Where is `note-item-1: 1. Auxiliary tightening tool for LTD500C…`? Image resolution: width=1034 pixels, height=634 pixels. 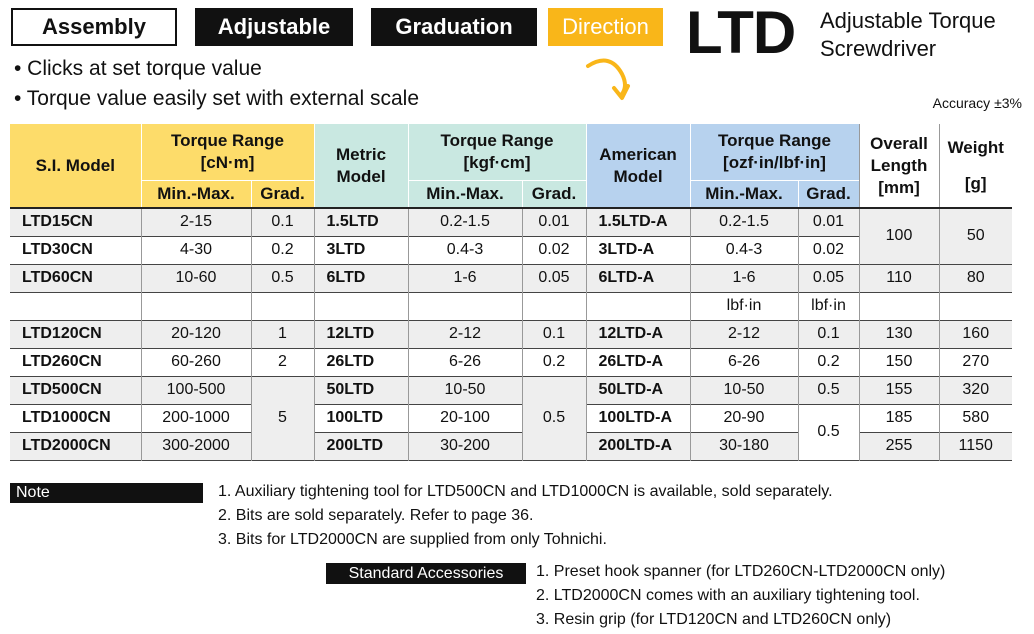
note-item-1: 1. Auxiliary tightening tool for LTD500C… is located at coordinates (525, 491).